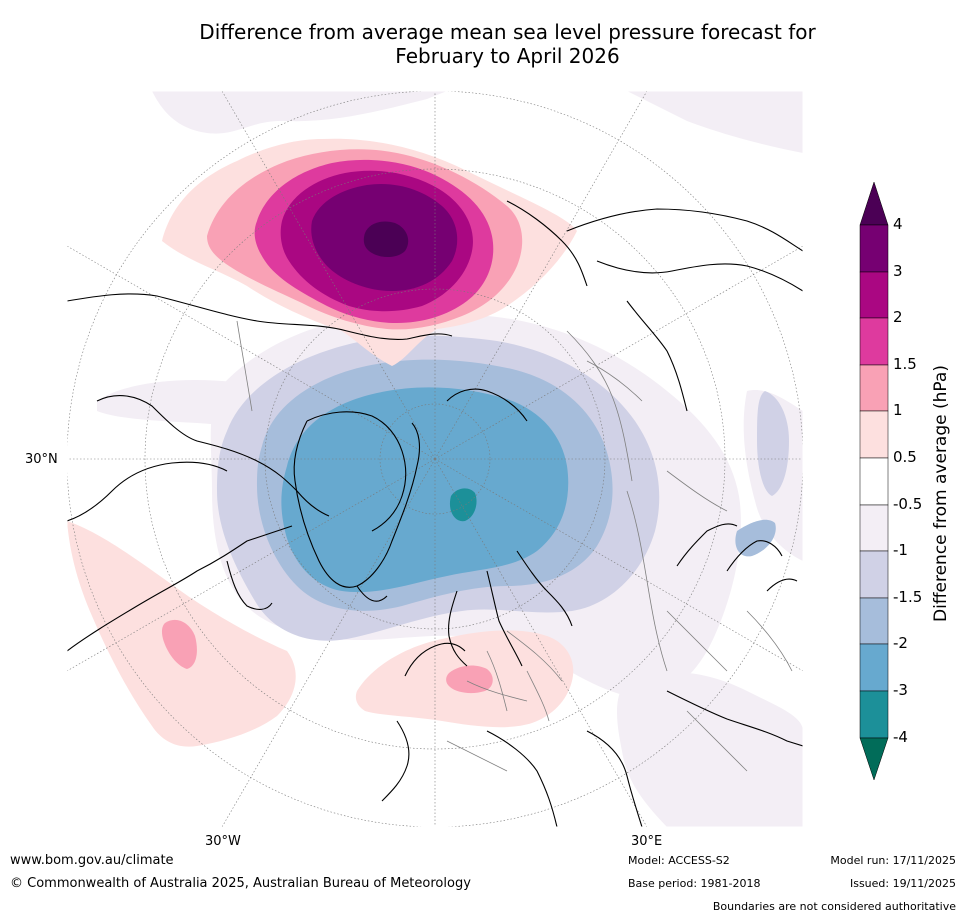 The height and width of the screenshot is (919, 965). Describe the element at coordinates (908, 504) in the screenshot. I see `colorbar-tick-label: -0.5` at that location.